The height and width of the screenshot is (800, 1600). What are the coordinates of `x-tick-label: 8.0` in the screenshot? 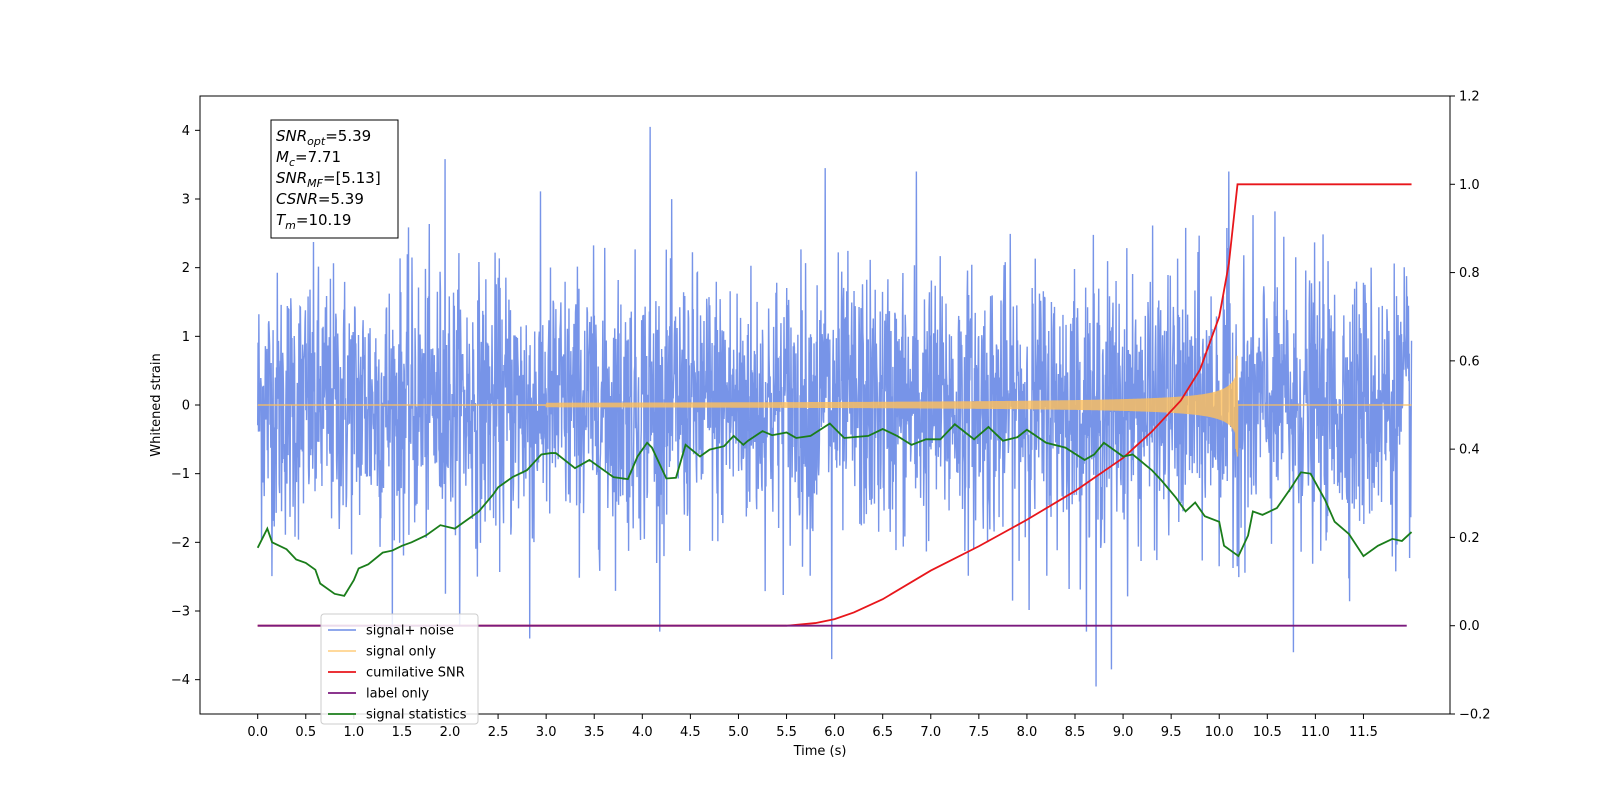 It's located at (1027, 732).